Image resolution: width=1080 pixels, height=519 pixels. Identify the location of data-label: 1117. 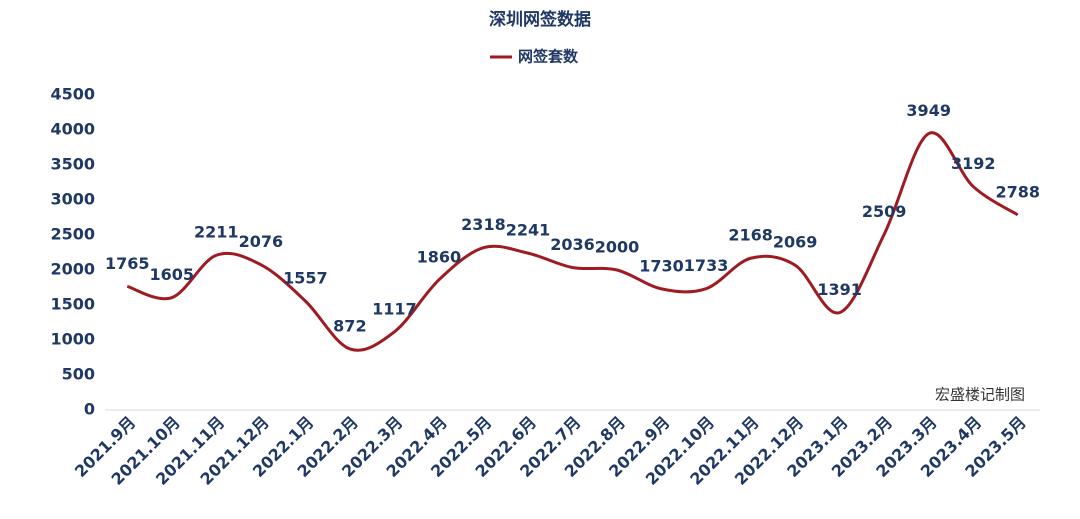
(394, 308).